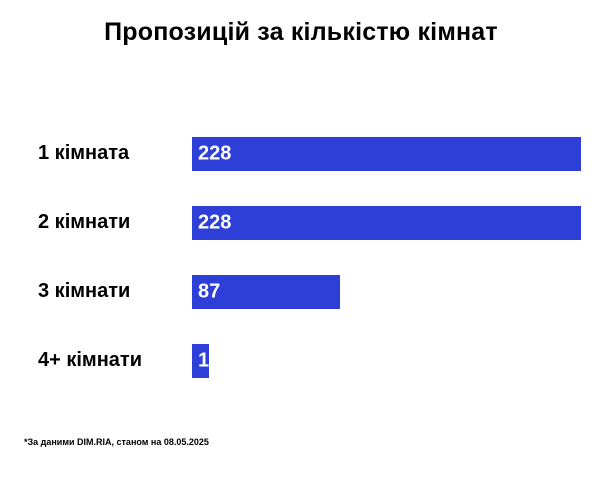 The image size is (602, 477). Describe the element at coordinates (209, 291) in the screenshot. I see `bar-value-label: 87` at that location.